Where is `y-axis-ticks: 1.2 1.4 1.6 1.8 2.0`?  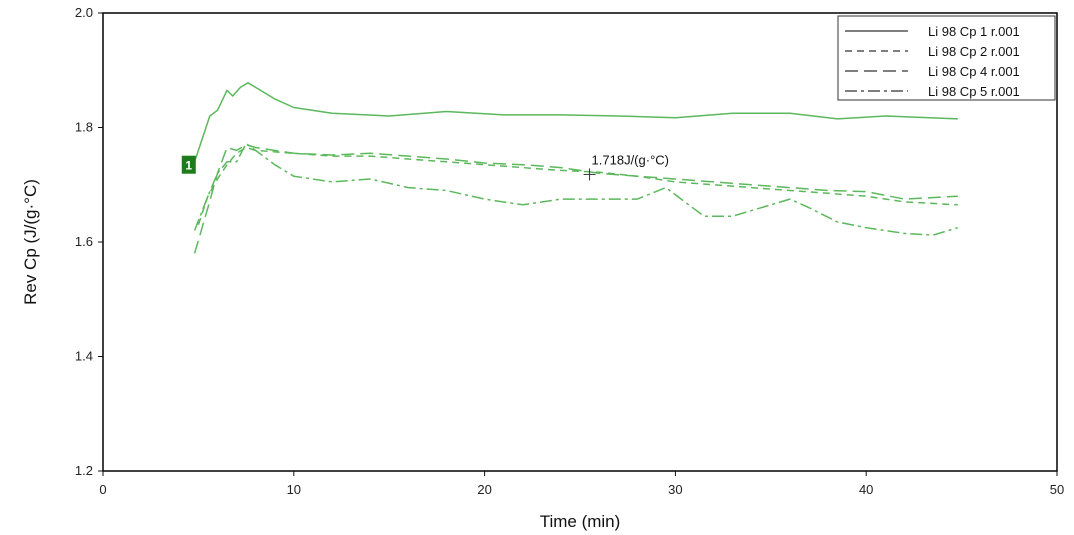
y-axis-ticks: 1.2 1.4 1.6 1.8 2.0 is located at coordinates (89, 241).